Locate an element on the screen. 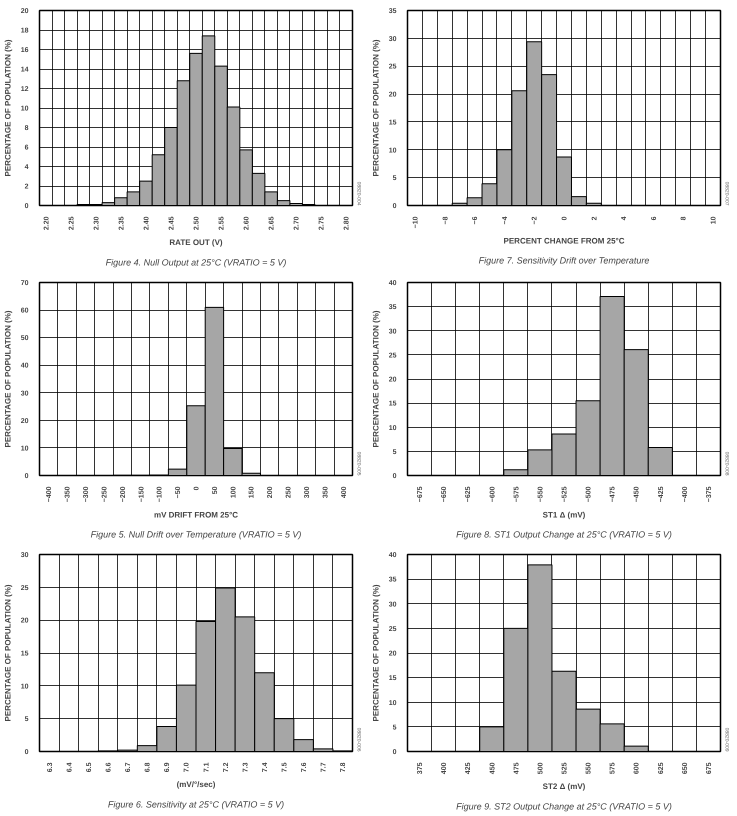 The width and height of the screenshot is (737, 816). x-axis-title: PERCENT CHANGE FROM 25°C is located at coordinates (564, 241).